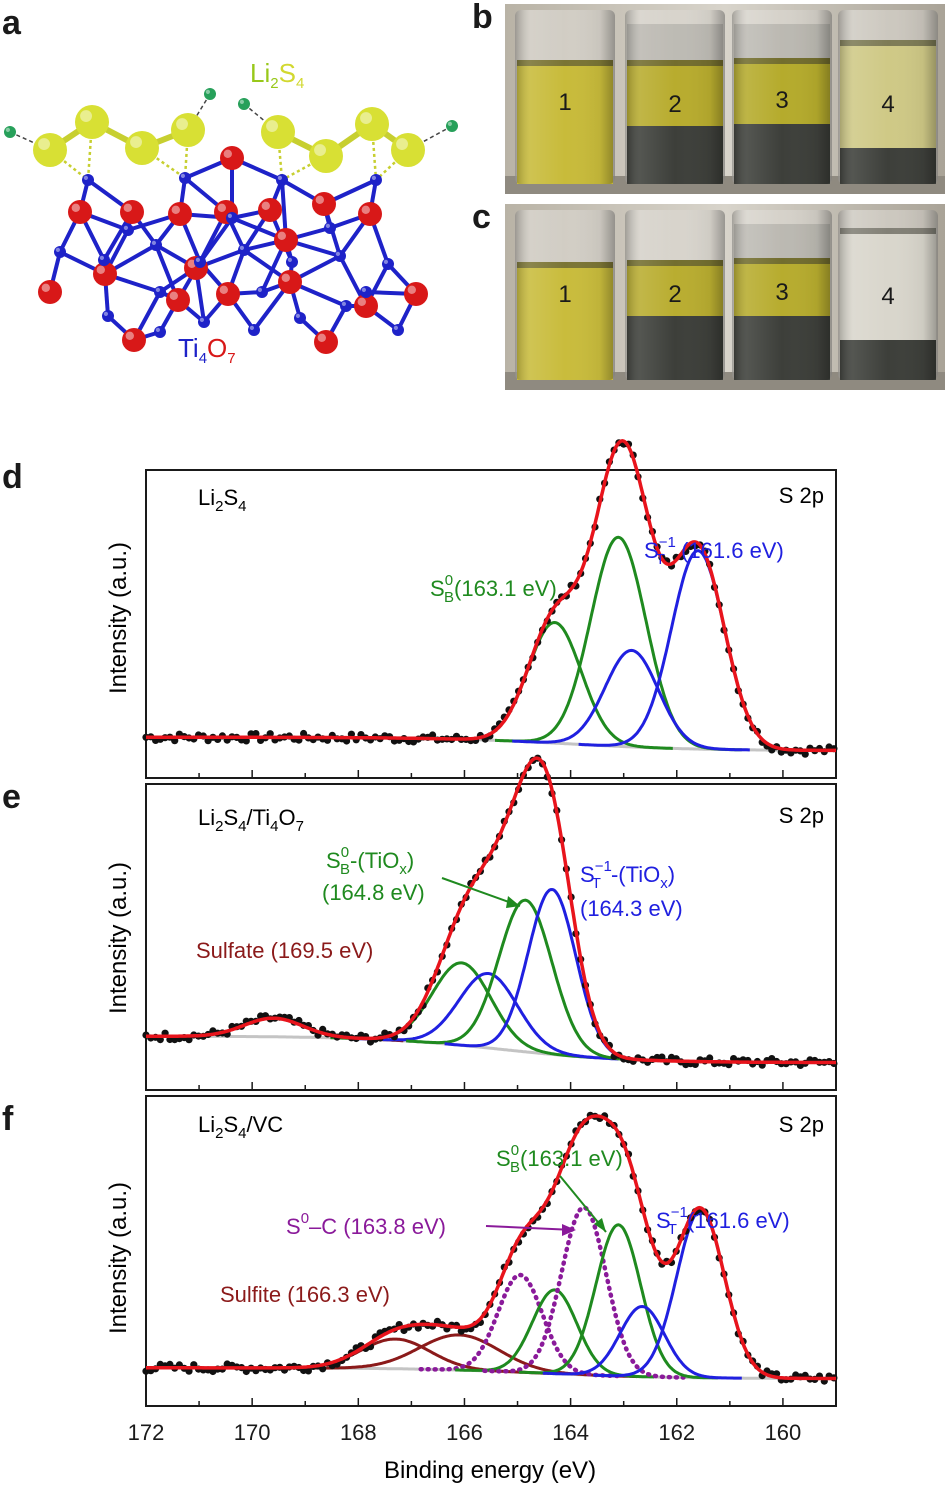 The width and height of the screenshot is (946, 1493). Describe the element at coordinates (277, 75) in the screenshot. I see `li2s4-molecule-label: Li2S4` at that location.